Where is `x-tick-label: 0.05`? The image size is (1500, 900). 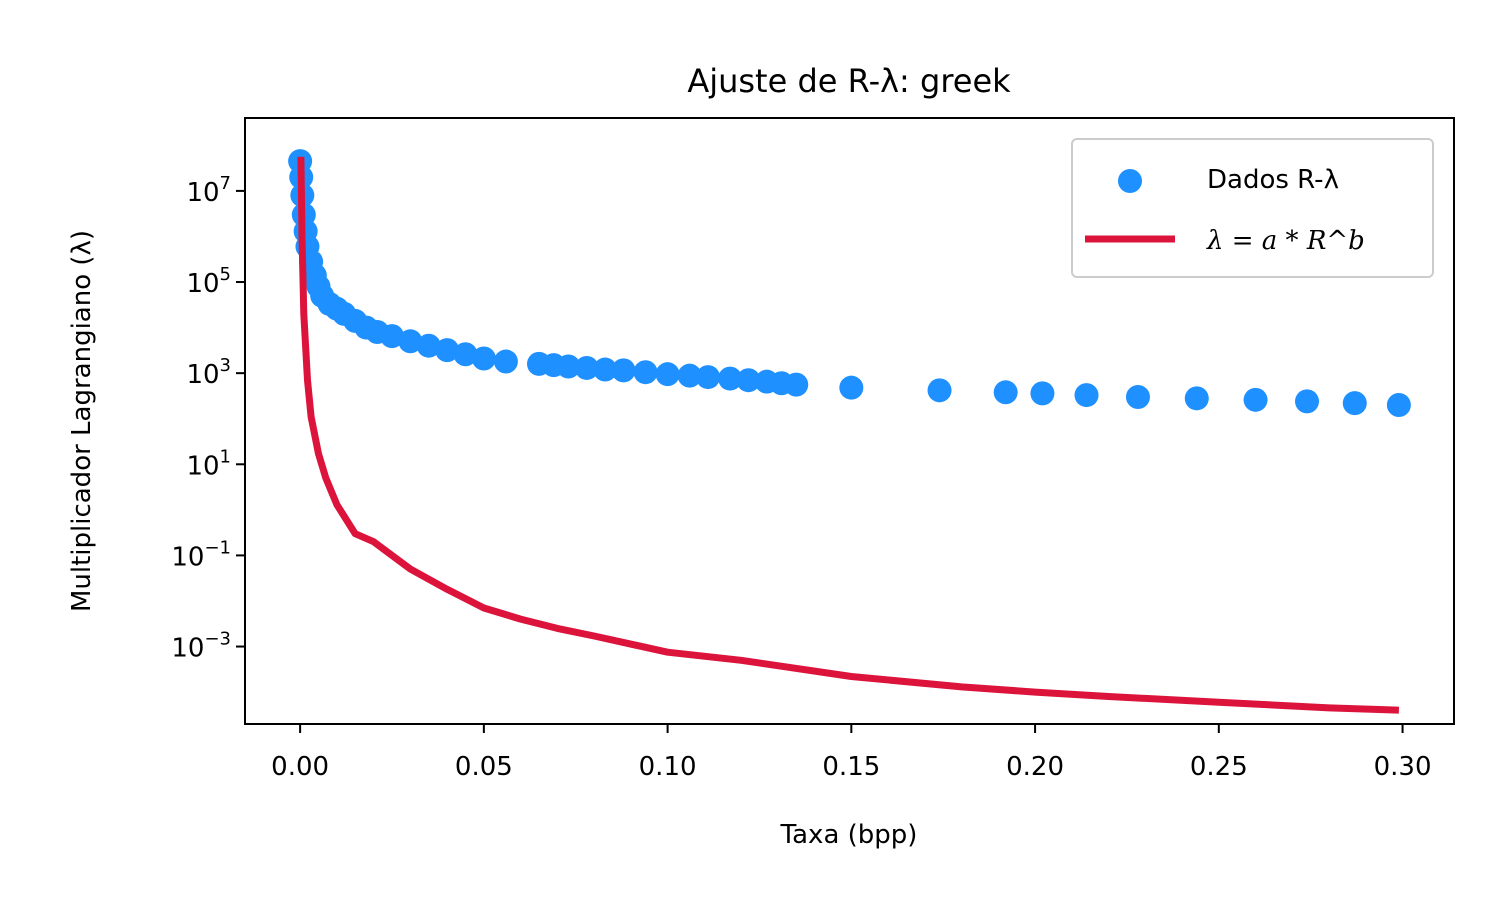
x-tick-label: 0.05 is located at coordinates (484, 767).